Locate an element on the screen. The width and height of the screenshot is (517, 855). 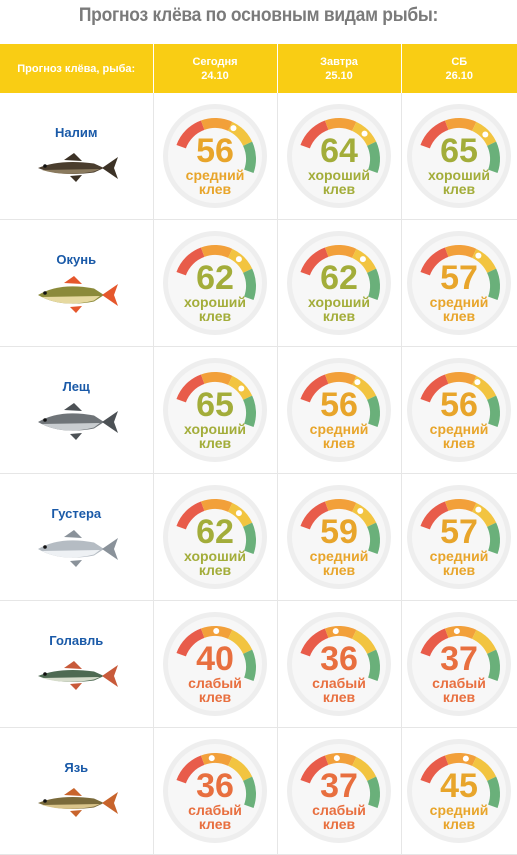
day-name: Завтра is located at coordinates (339, 61).